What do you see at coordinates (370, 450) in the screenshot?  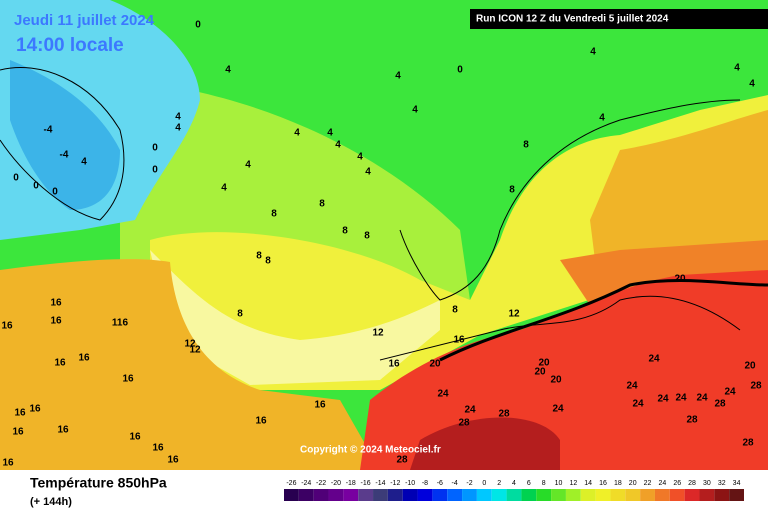 I see `copyright: Copyright © 2024 Meteociel.fr` at bounding box center [370, 450].